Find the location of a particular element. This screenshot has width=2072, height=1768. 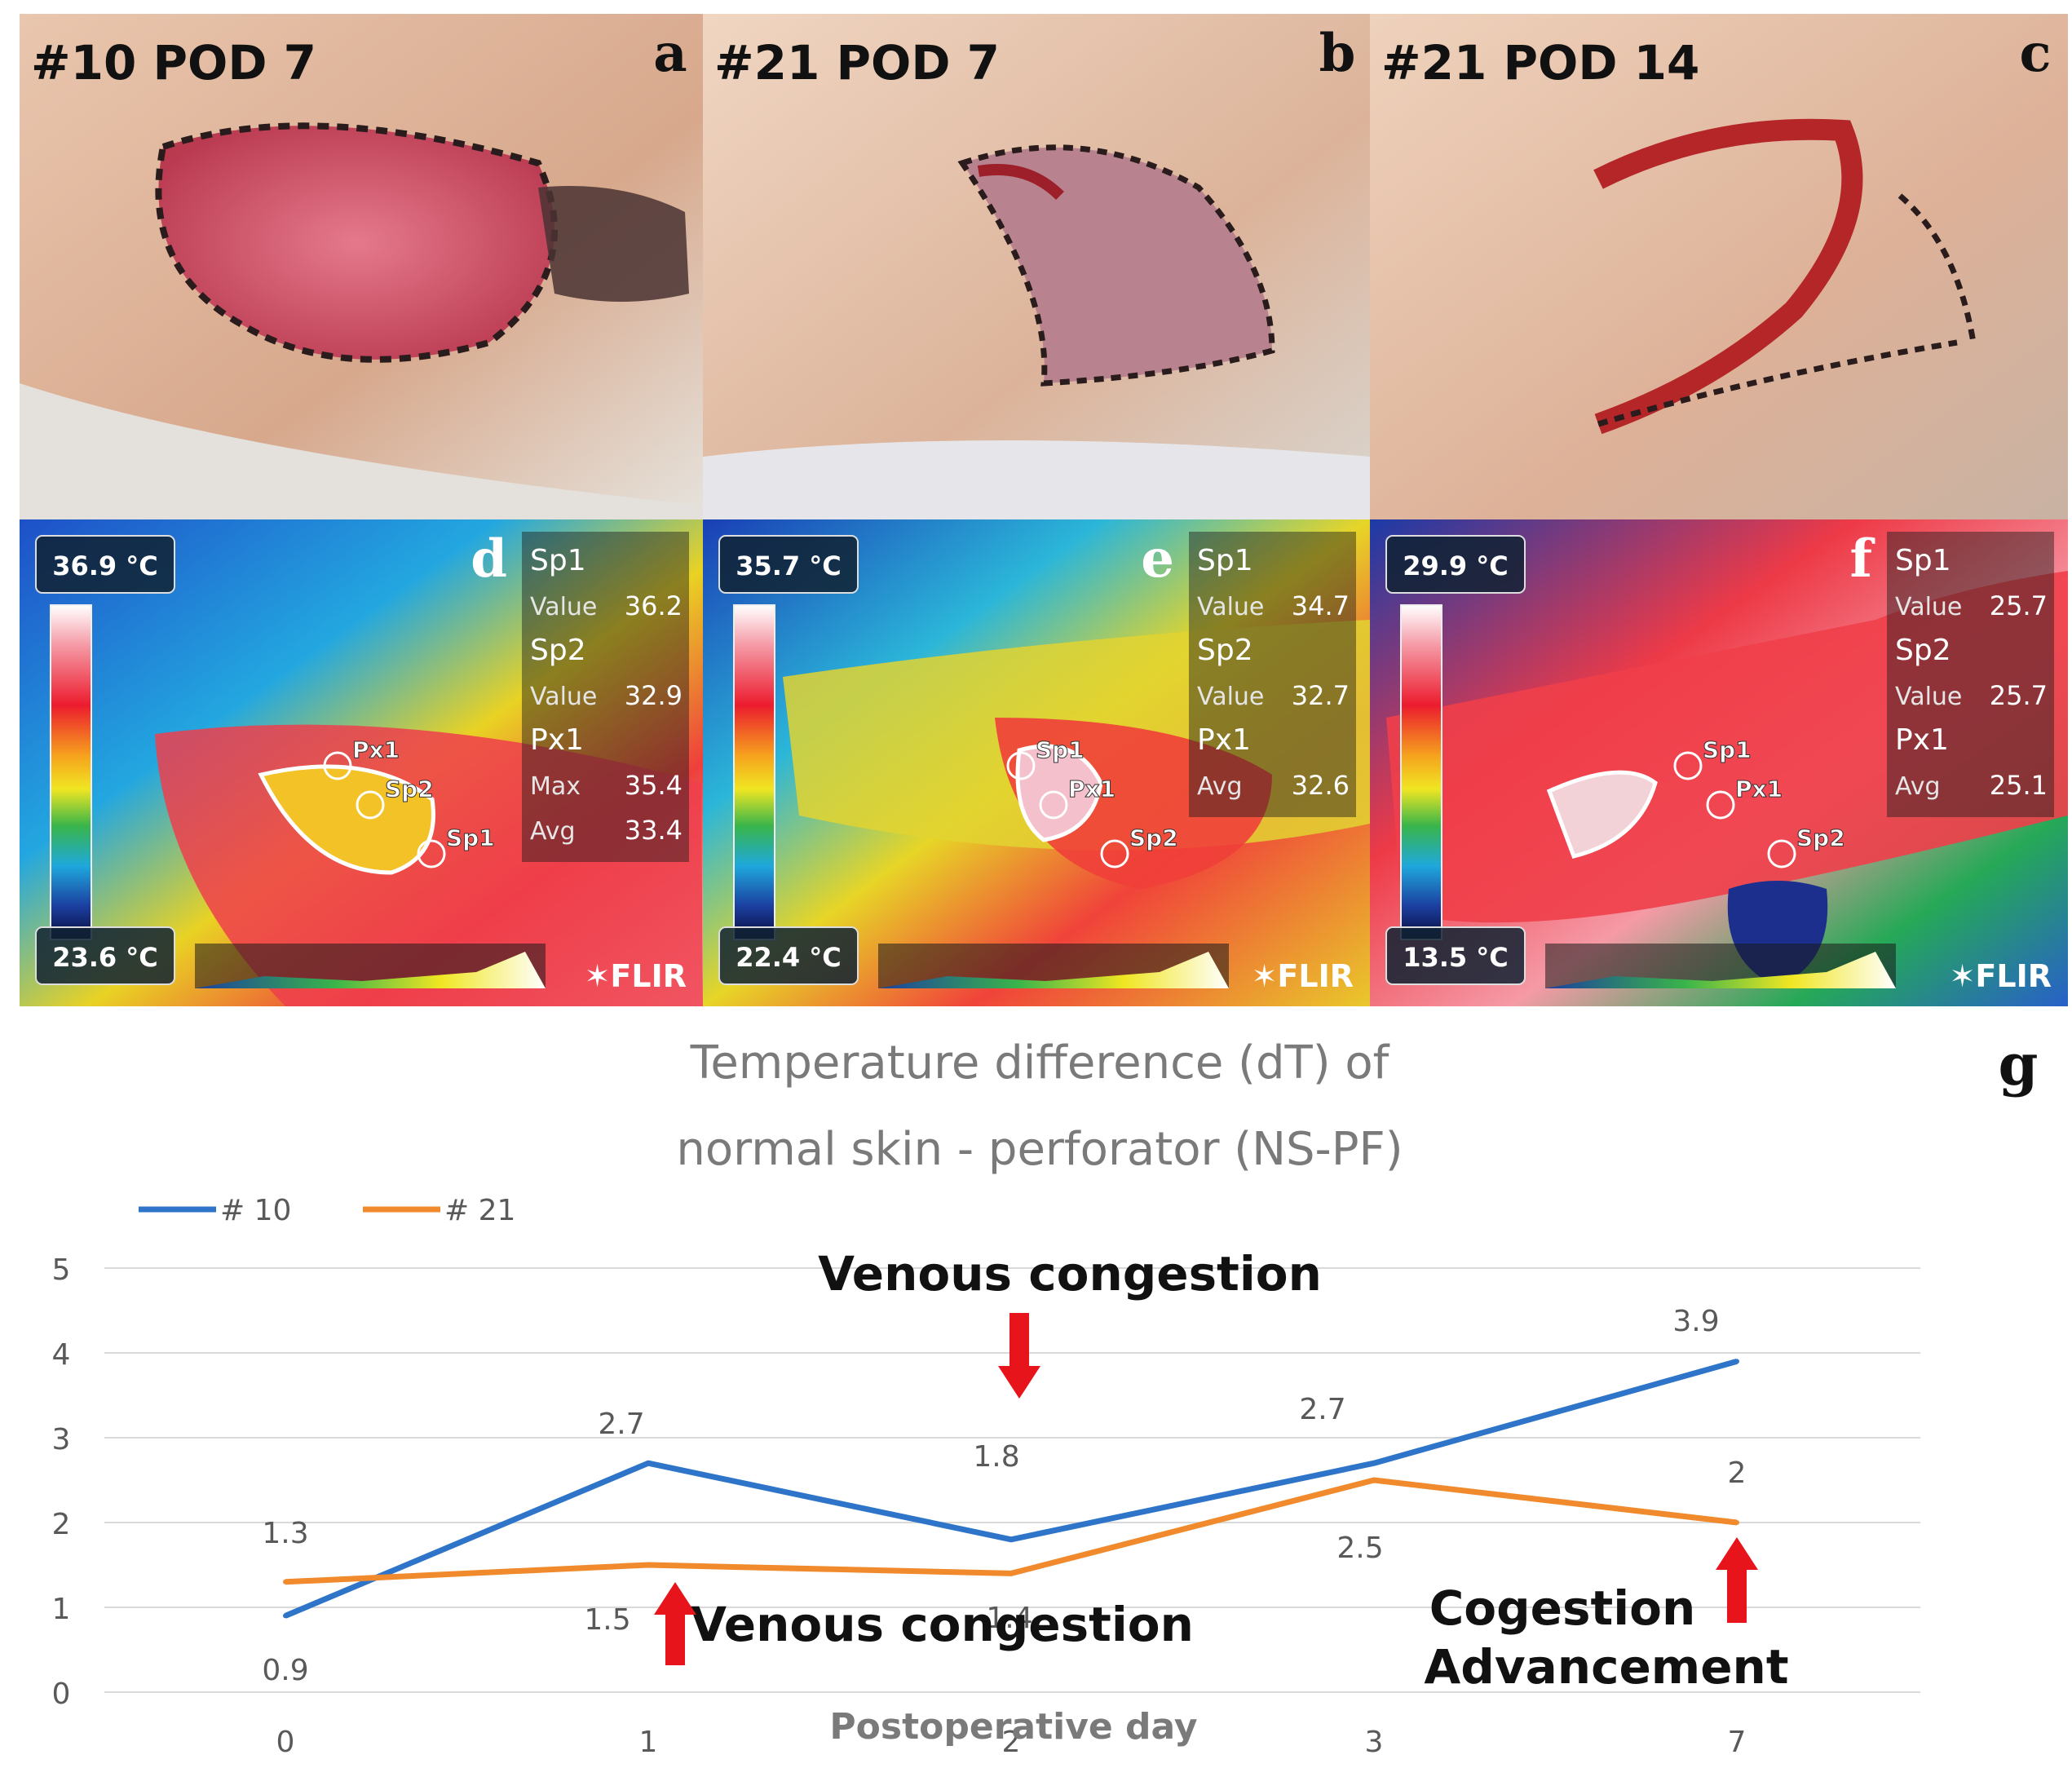

chart-title-line-1: Temperature difference (dT) of is located at coordinates (1040, 1063).